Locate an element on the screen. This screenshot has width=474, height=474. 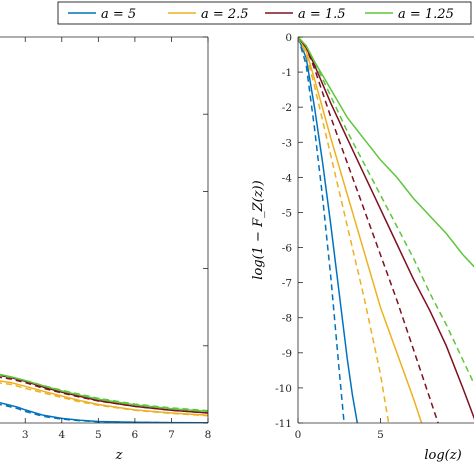
series-line-a1.5-dashed is located at coordinates (104, 395).